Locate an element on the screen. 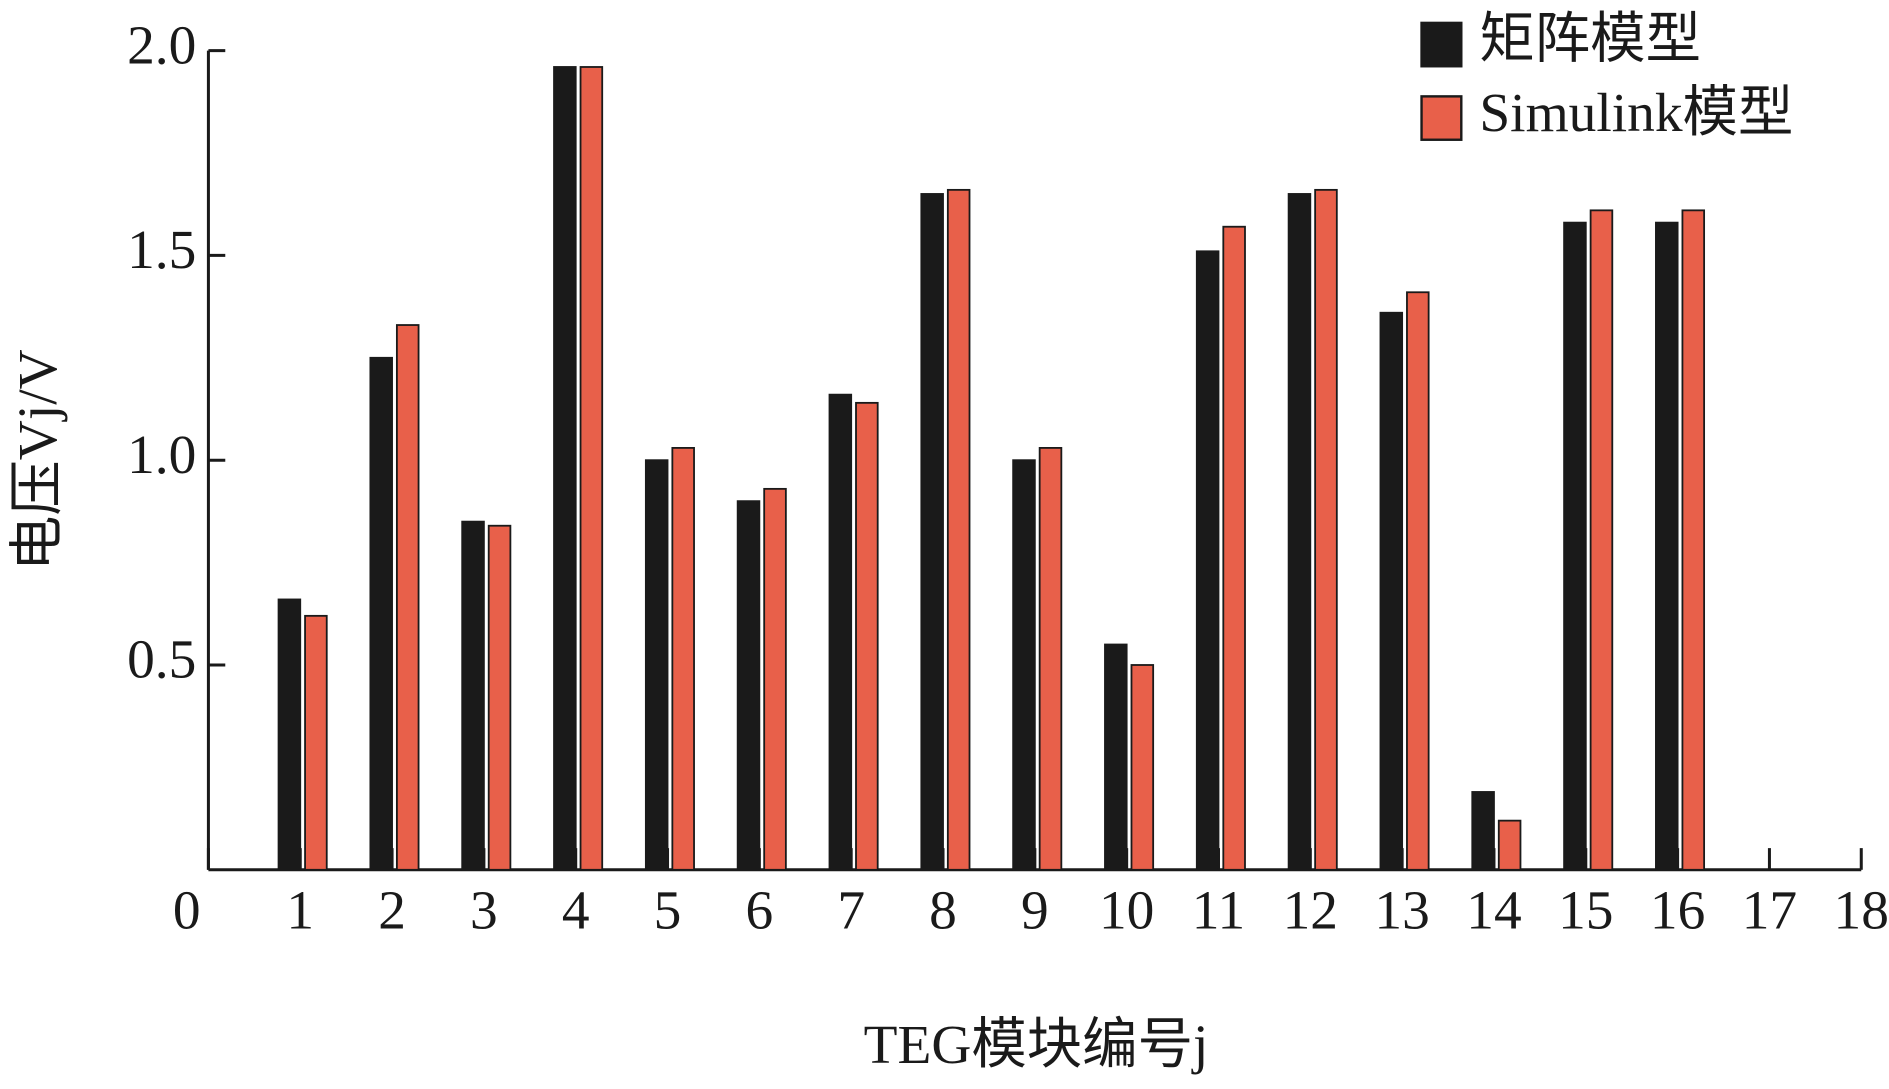 Image resolution: width=1889 pixels, height=1089 pixels. y-tick-label: 1.5 is located at coordinates (161, 249).